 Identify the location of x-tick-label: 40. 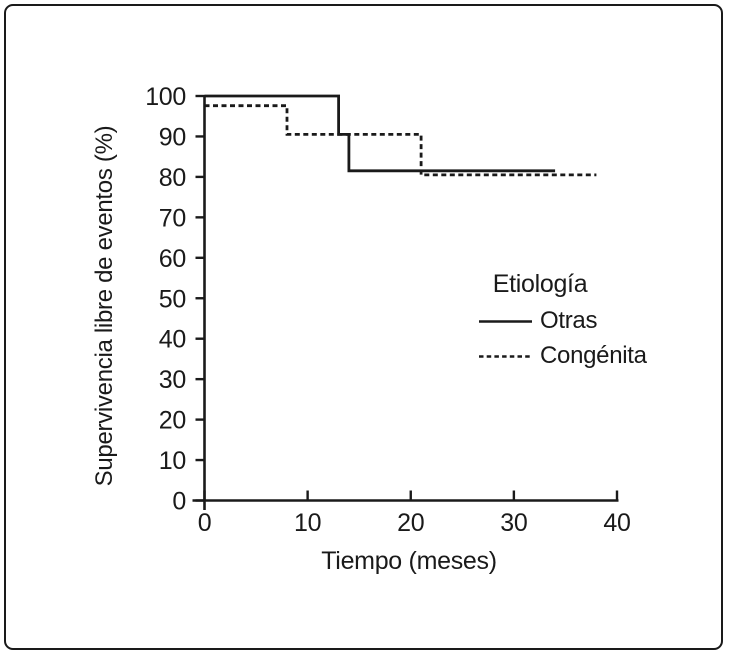
(616, 523).